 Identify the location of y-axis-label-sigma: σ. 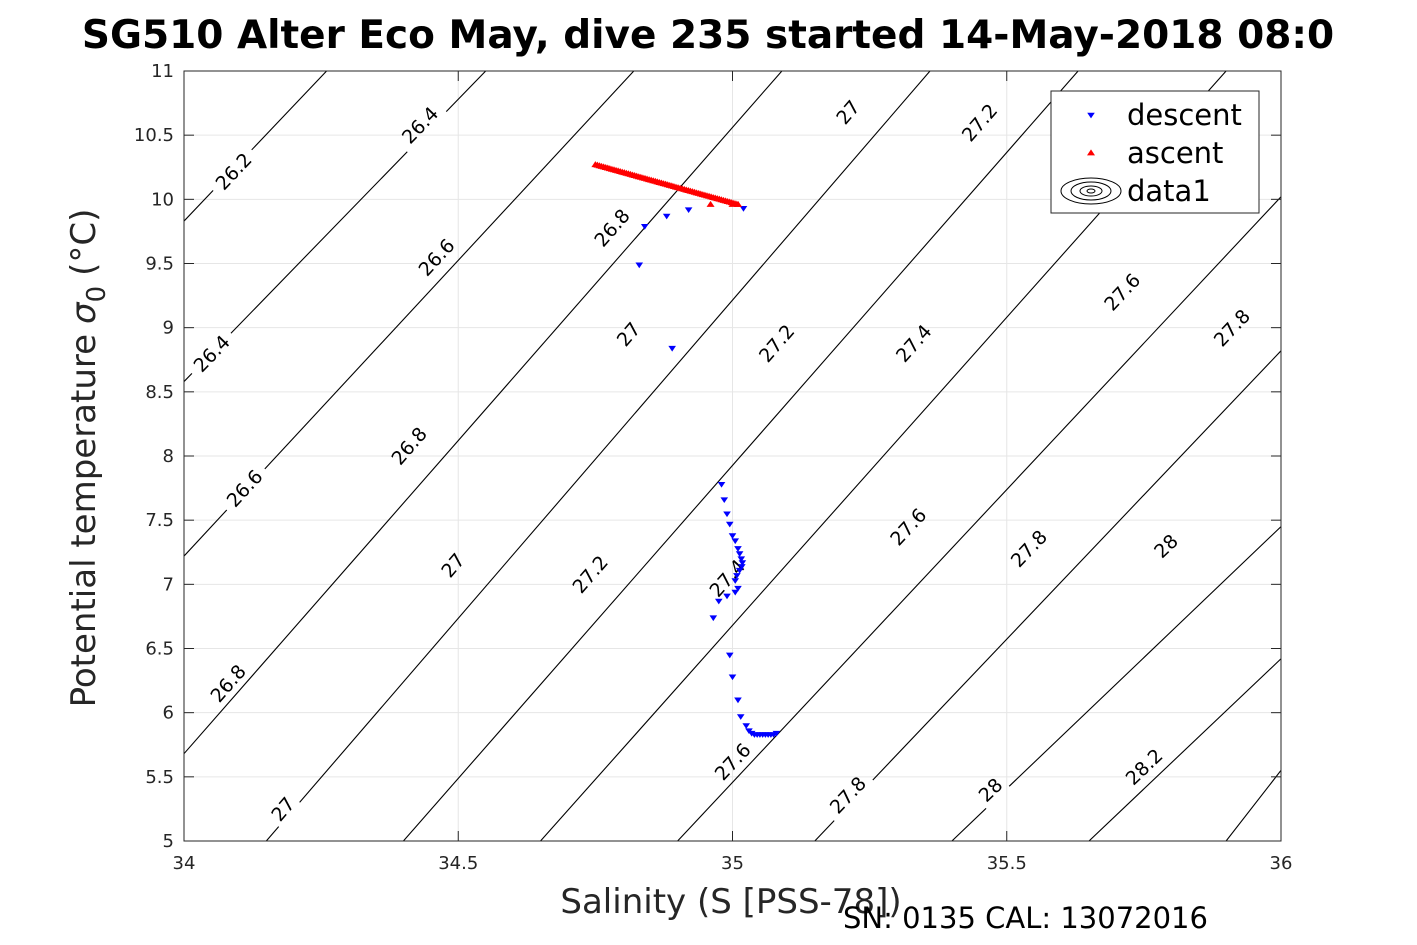
(84, 312).